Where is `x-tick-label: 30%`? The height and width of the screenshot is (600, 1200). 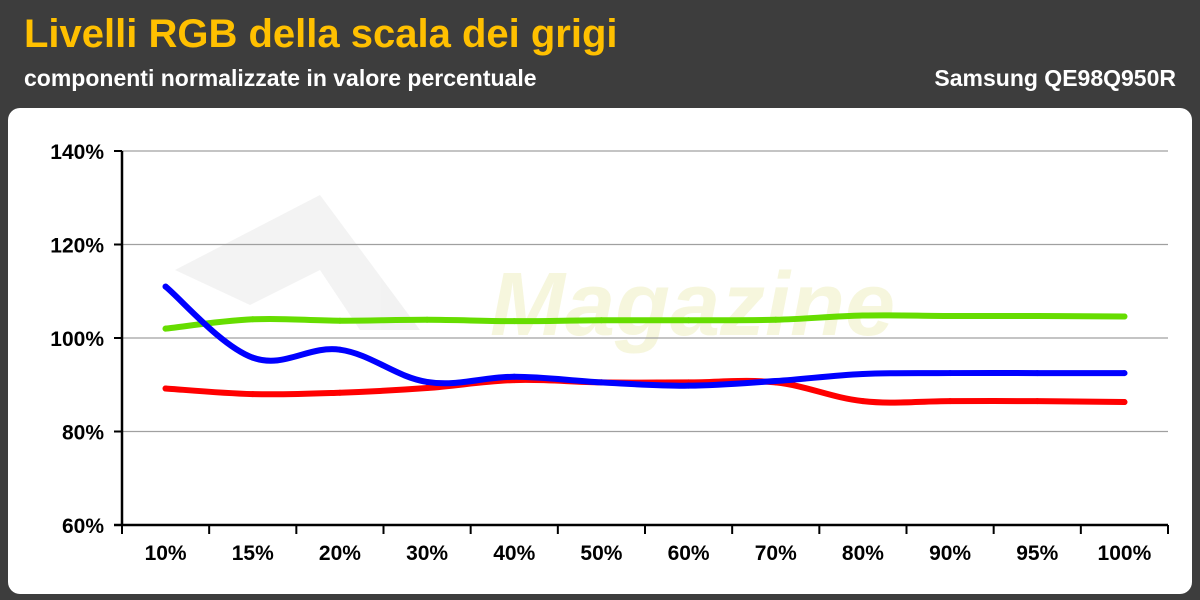 x-tick-label: 30% is located at coordinates (427, 553).